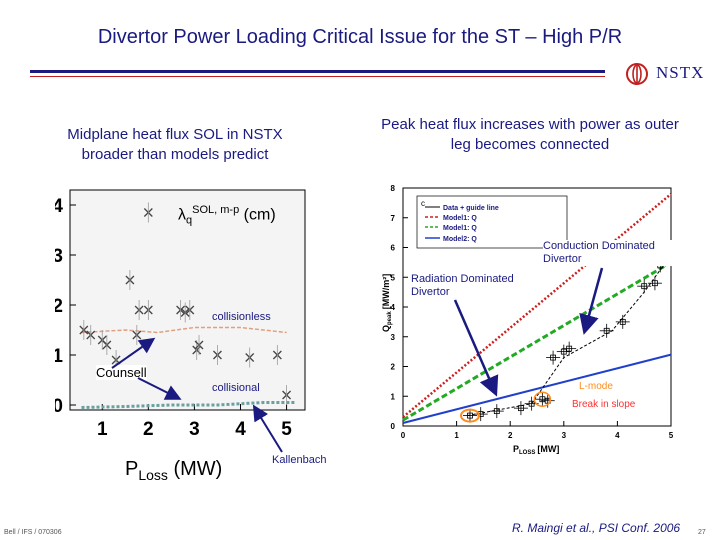 This screenshot has height=540, width=720. I want to click on left-ylabel: λqSOL, m-p (cm), so click(227, 215).